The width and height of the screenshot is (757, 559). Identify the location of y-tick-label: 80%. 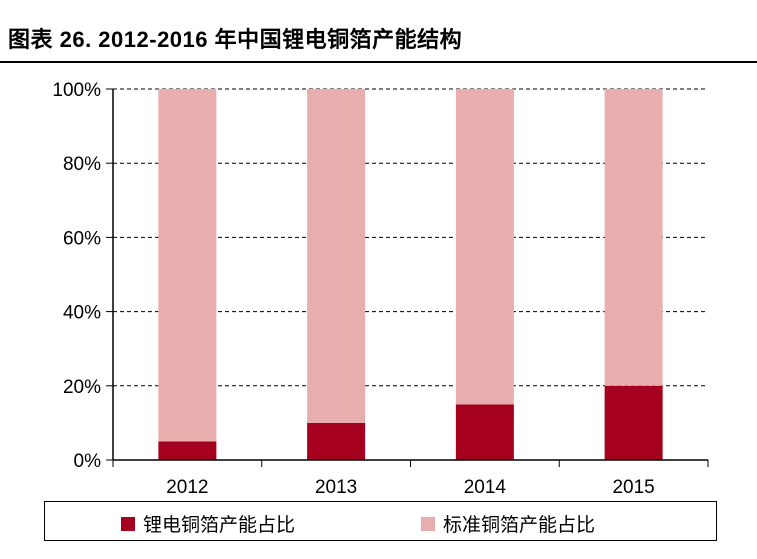
(82, 164).